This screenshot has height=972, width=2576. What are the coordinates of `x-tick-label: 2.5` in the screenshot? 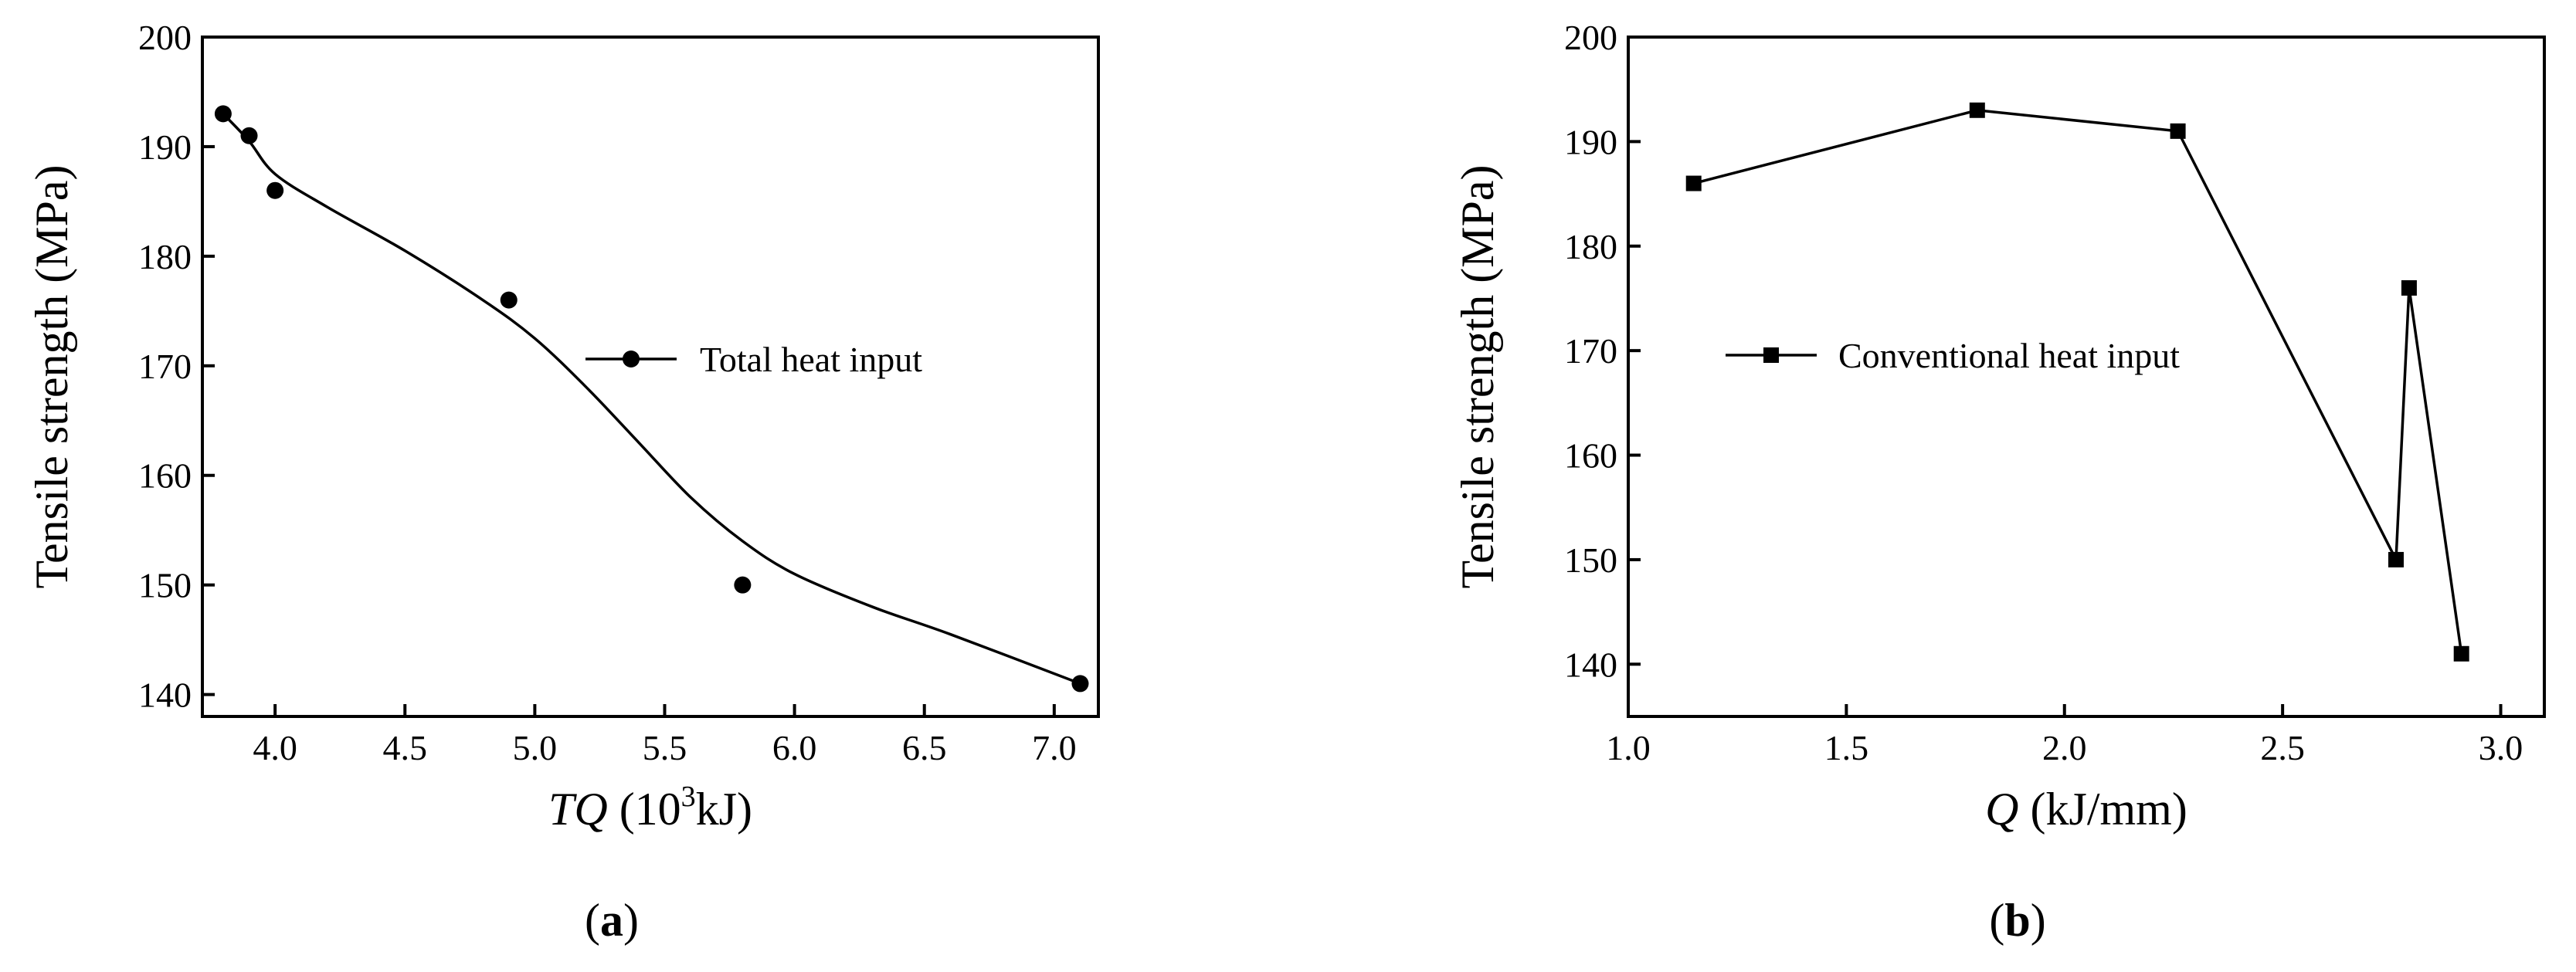 It's located at (2282, 747).